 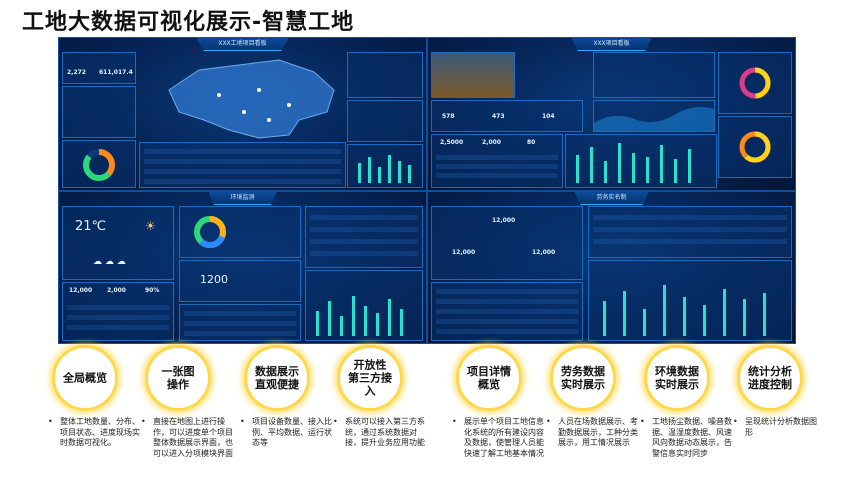 What do you see at coordinates (242, 44) in the screenshot?
I see `panel-title: XXX工地项目看板` at bounding box center [242, 44].